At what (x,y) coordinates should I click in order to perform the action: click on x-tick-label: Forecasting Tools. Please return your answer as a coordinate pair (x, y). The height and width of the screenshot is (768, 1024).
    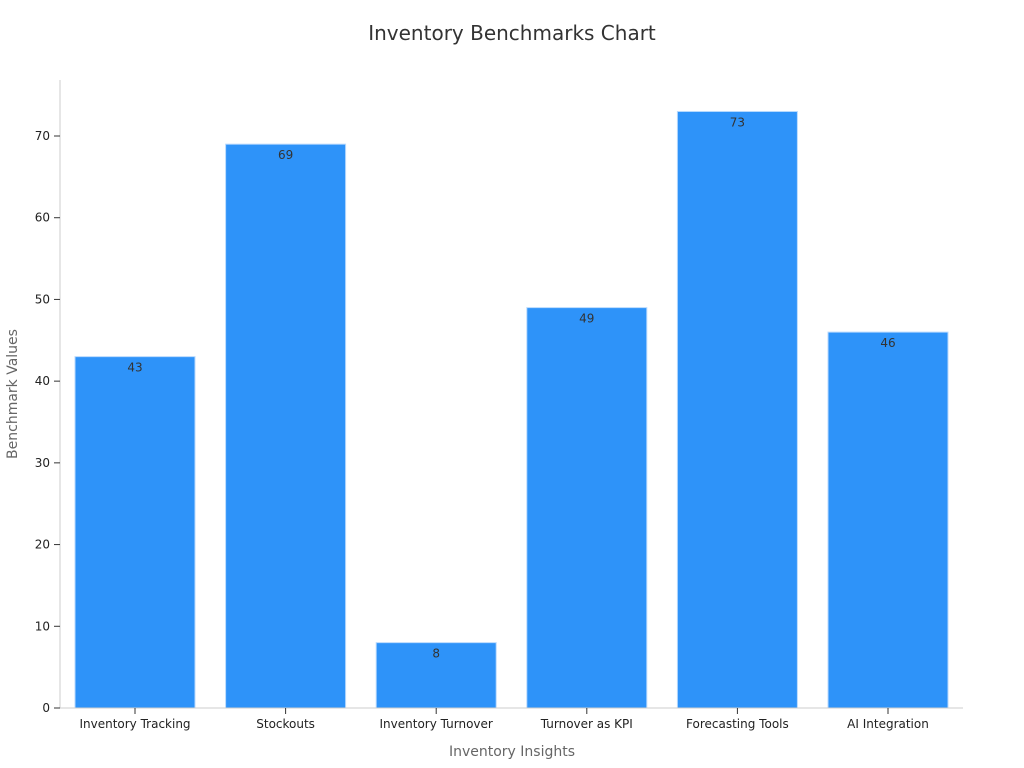
    Looking at the image, I should click on (737, 724).